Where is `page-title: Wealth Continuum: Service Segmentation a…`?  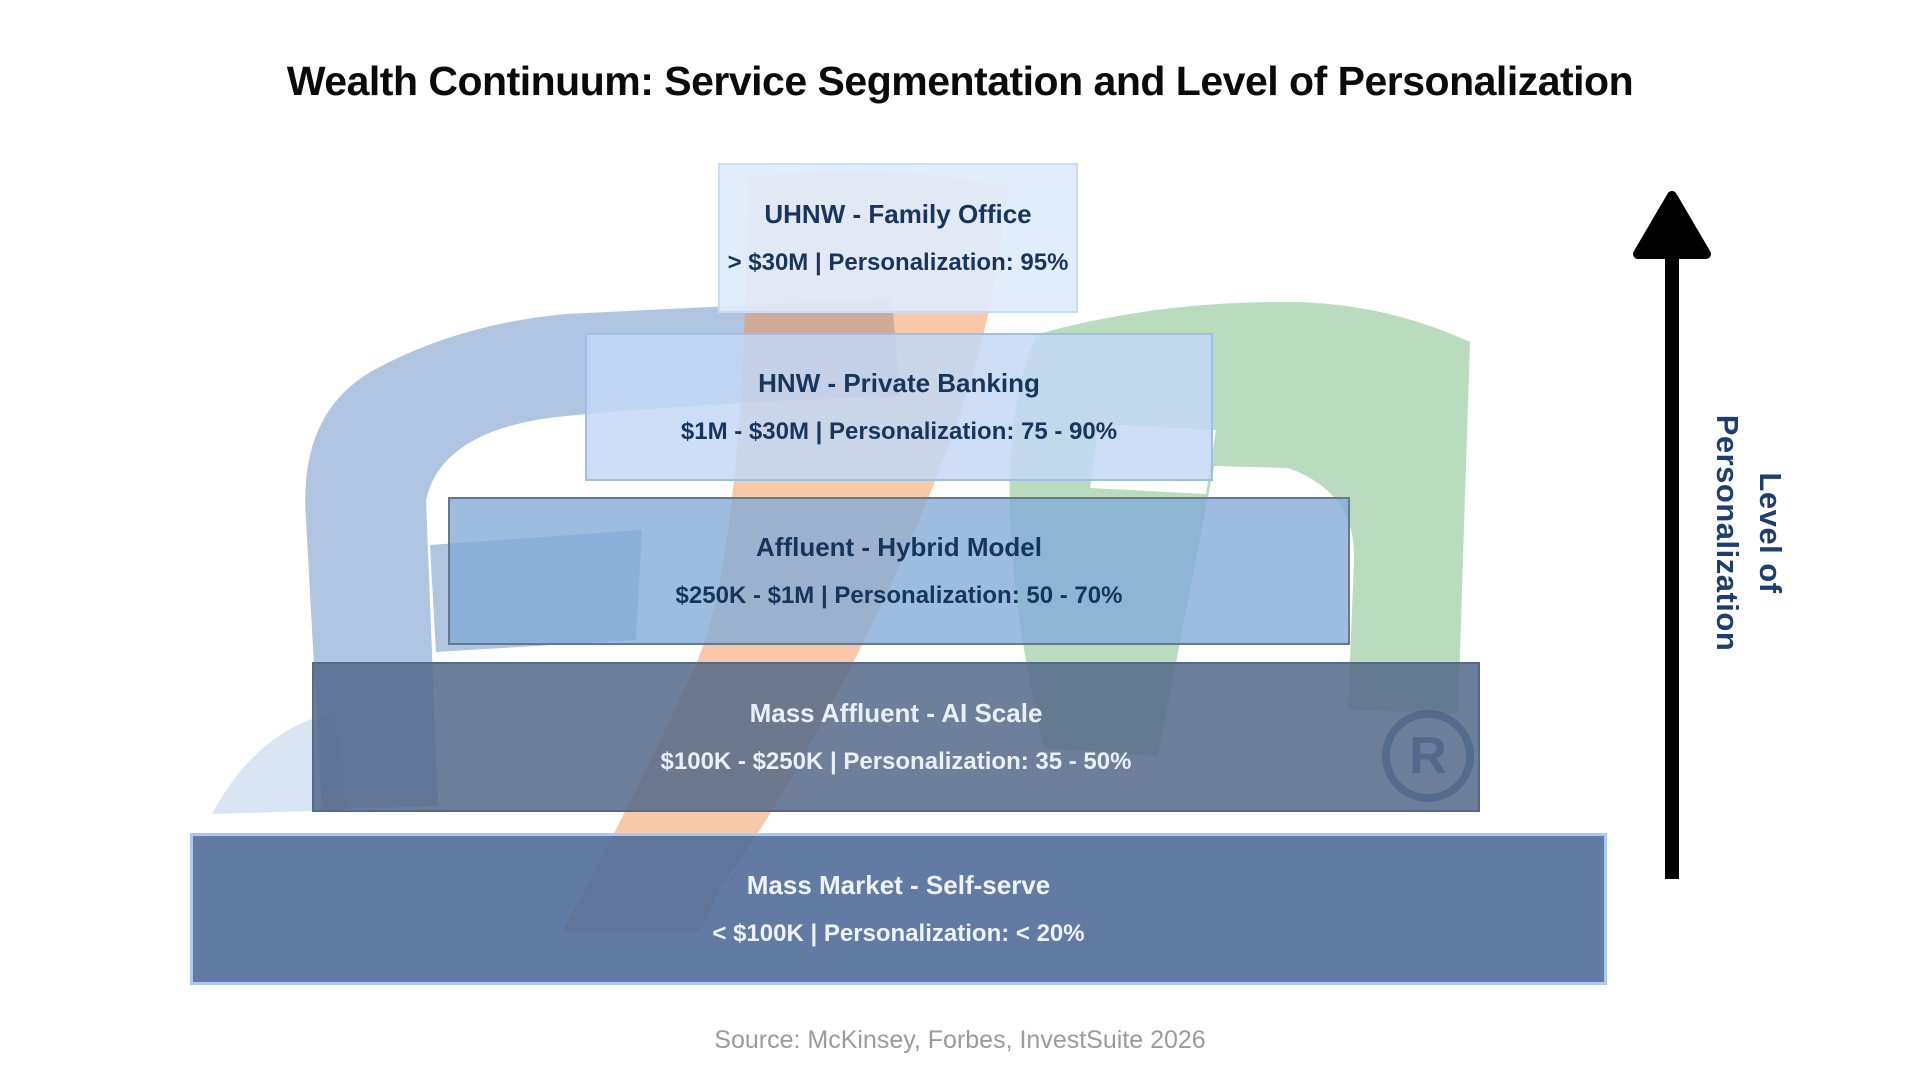
page-title: Wealth Continuum: Service Segmentation a… is located at coordinates (960, 81).